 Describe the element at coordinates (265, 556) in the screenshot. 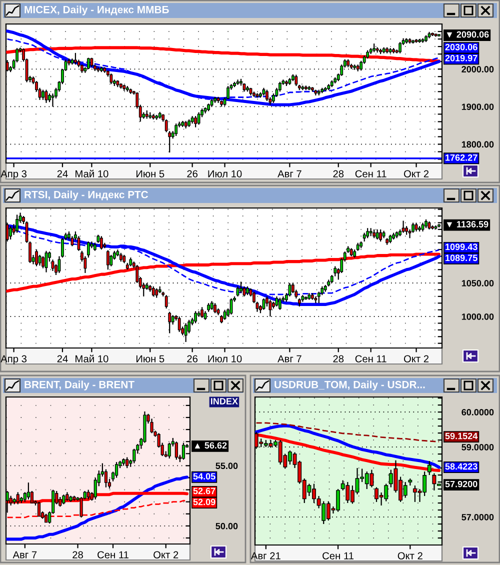

I see `x-tick-label: Авг 21` at that location.